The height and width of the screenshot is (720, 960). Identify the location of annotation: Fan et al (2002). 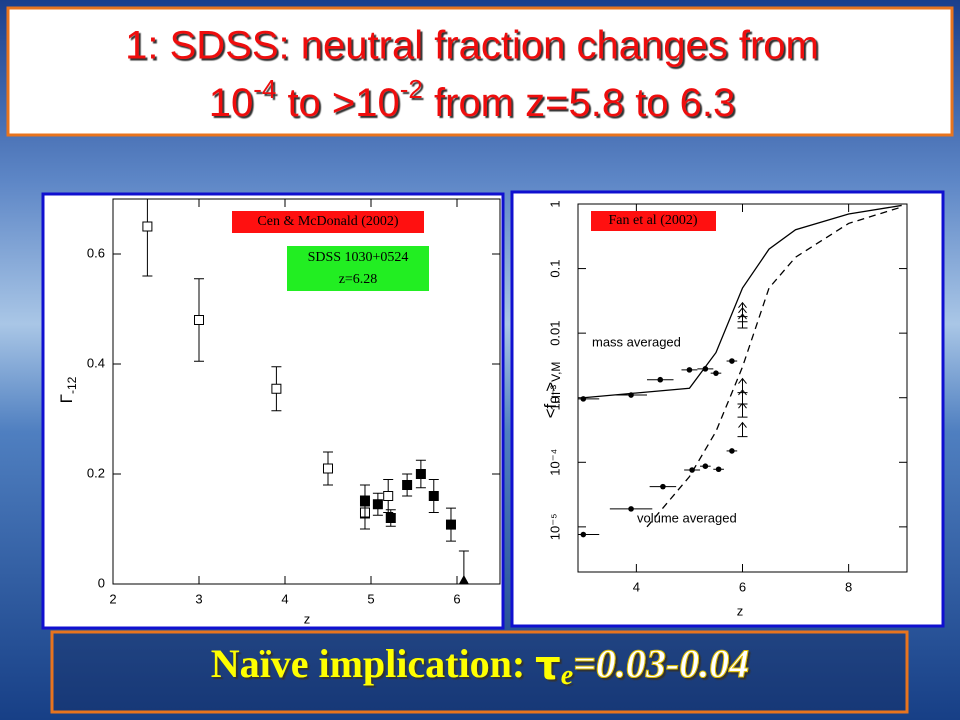
(652, 220).